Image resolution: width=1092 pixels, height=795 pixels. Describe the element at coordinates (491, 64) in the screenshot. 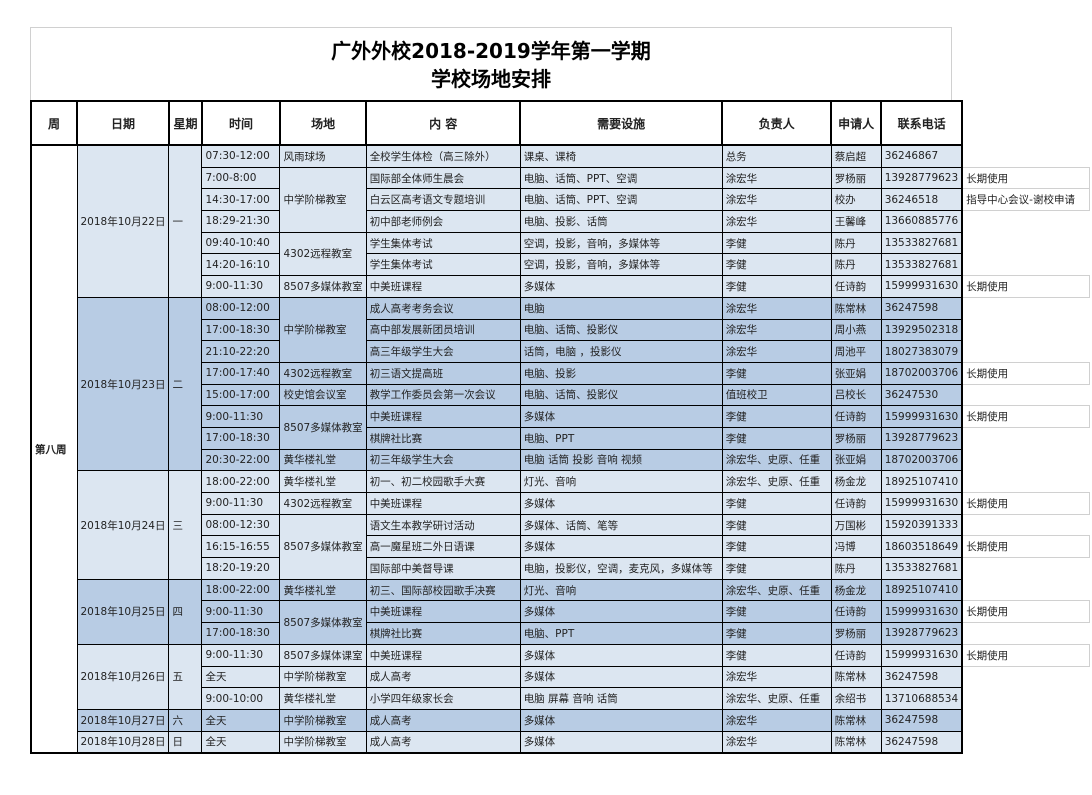

I see `sheet-title: 广外外校2018-2019学年第一学期 学校场地安排` at that location.